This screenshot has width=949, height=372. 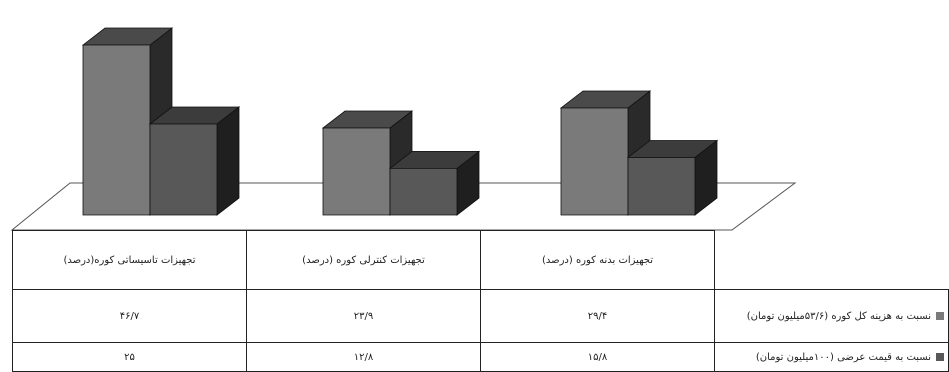 I want to click on bar-s2-c2, so click(x=423, y=192).